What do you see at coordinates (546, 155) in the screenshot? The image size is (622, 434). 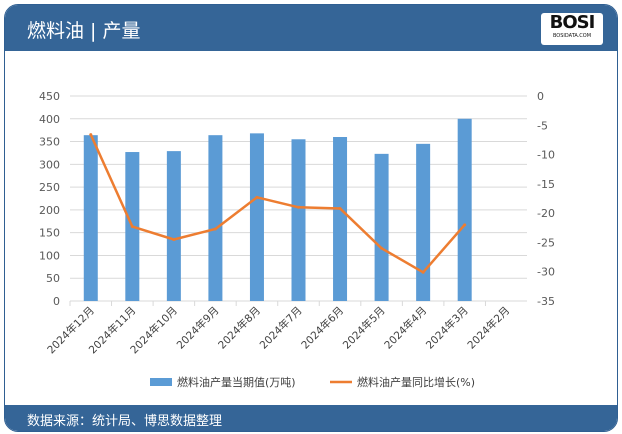 I see `y-right-tick: -10` at bounding box center [546, 155].